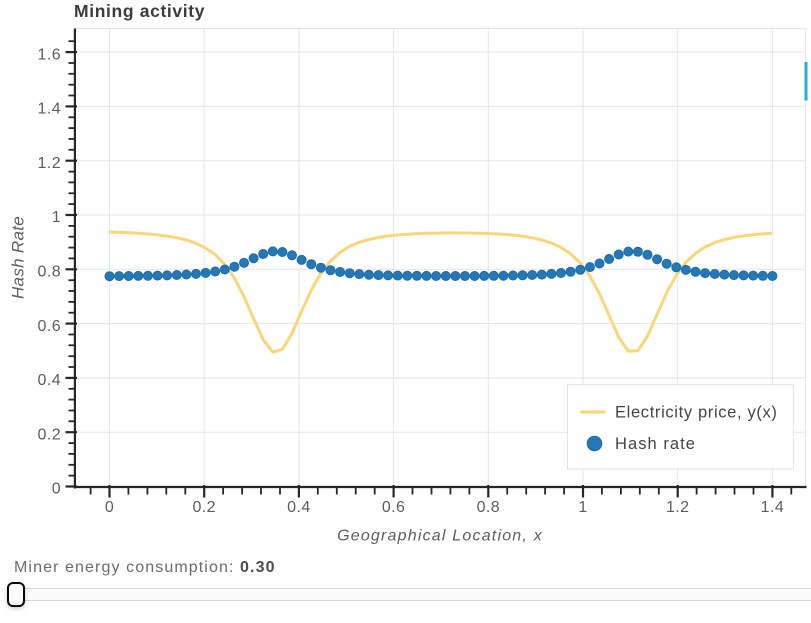 The width and height of the screenshot is (811, 623). I want to click on svg-text: Mining activity, so click(139, 11).